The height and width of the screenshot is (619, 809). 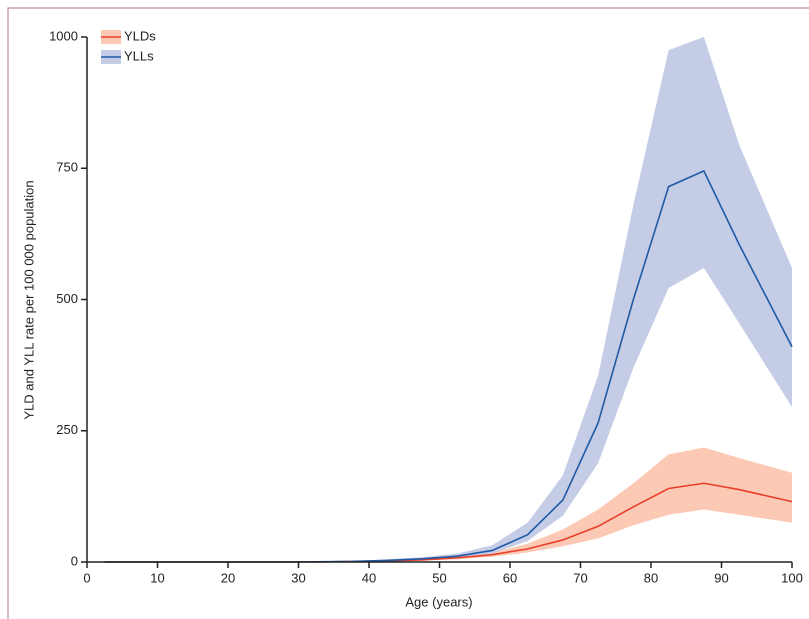 I want to click on x-tick-label: 10, so click(x=157, y=577).